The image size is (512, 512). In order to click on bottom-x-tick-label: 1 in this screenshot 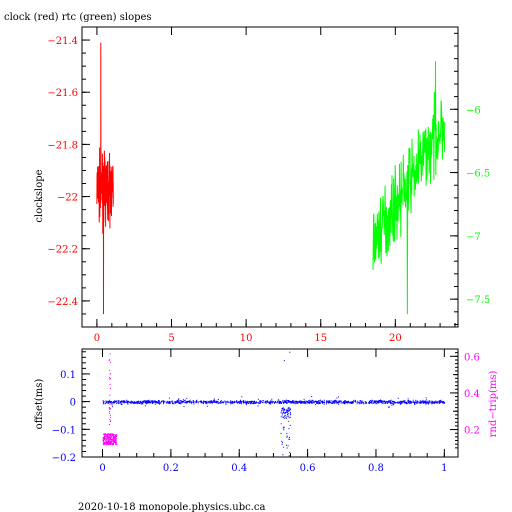, I will do `click(444, 468)`.